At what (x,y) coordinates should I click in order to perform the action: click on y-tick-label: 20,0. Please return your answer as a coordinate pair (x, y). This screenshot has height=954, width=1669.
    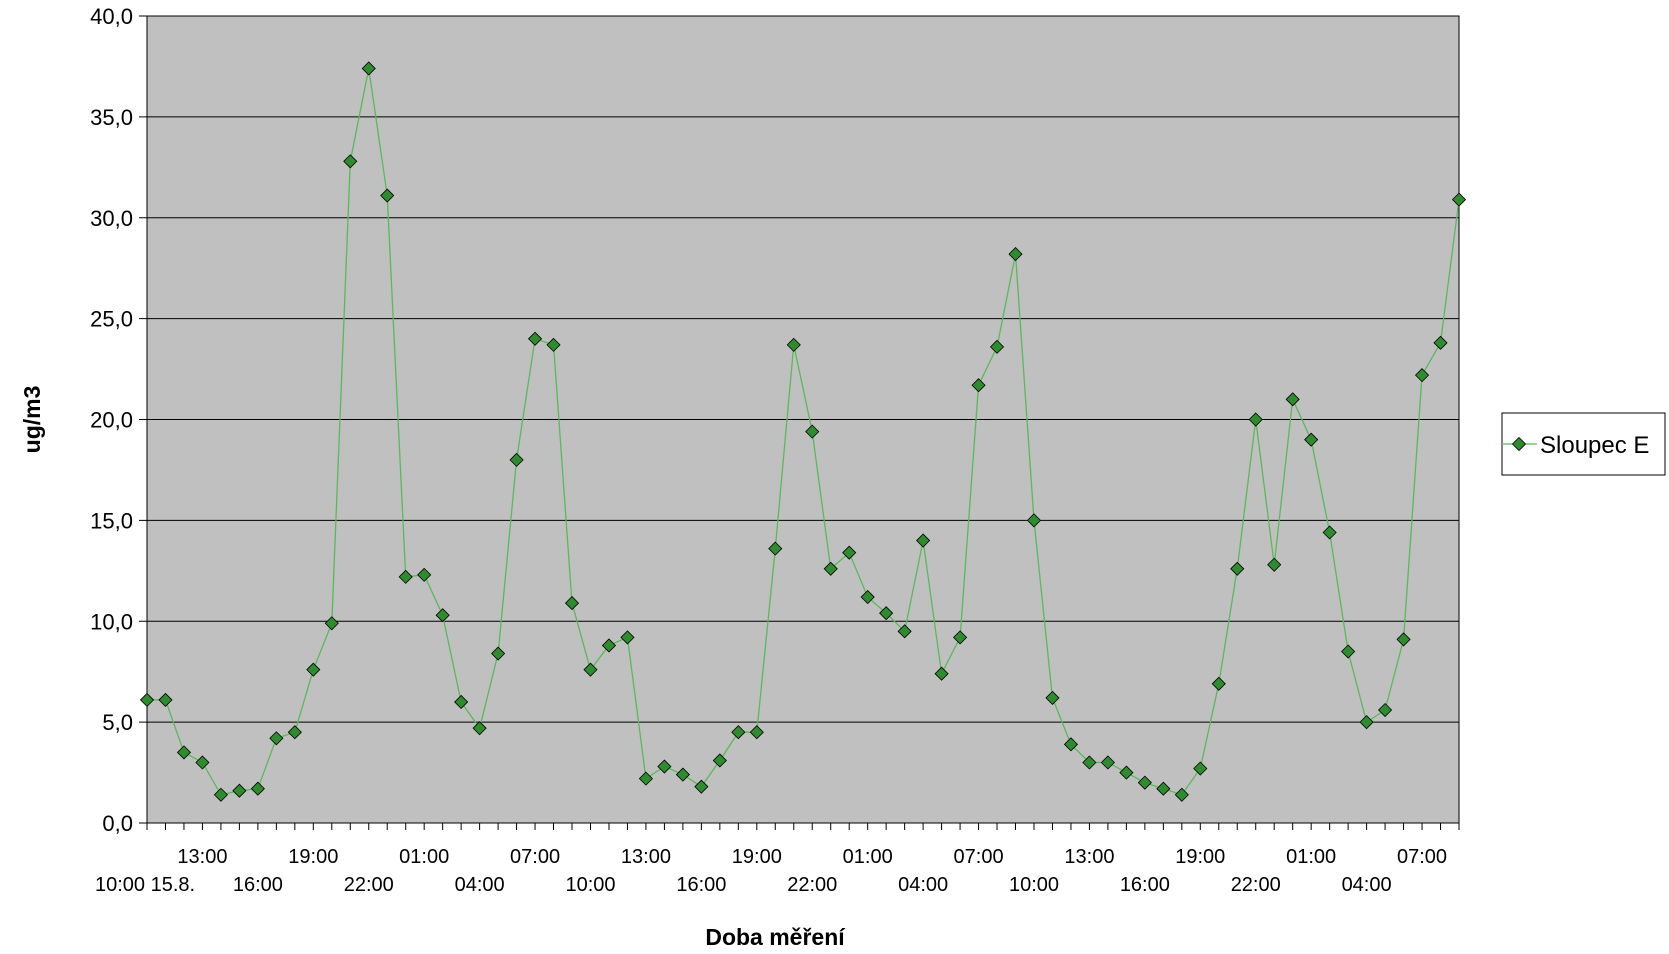
    Looking at the image, I should click on (111, 420).